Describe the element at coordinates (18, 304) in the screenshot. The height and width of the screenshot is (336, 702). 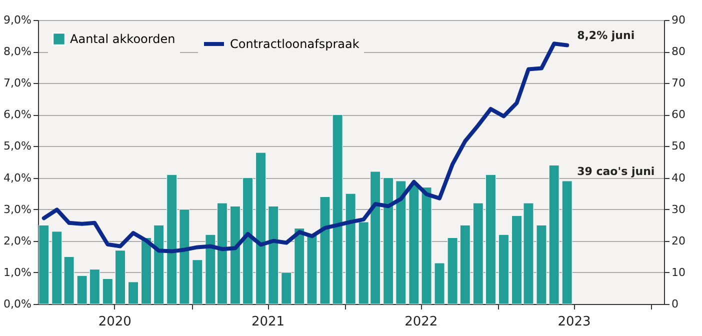
I see `y-tick-label: 0,0%` at that location.